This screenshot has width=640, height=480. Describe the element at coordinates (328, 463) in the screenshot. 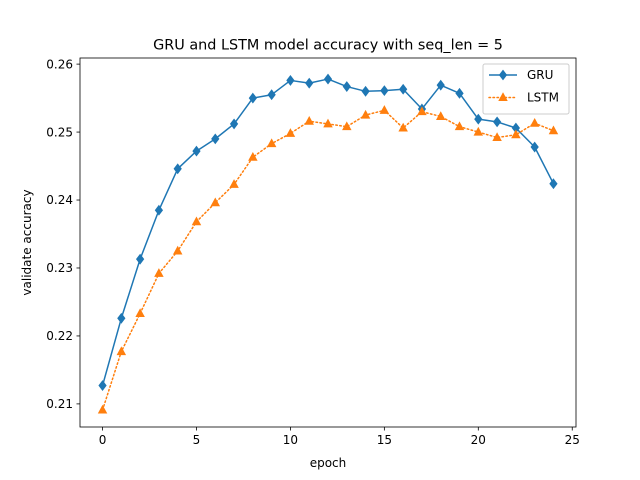

I see `x-axis-label: epoch` at that location.